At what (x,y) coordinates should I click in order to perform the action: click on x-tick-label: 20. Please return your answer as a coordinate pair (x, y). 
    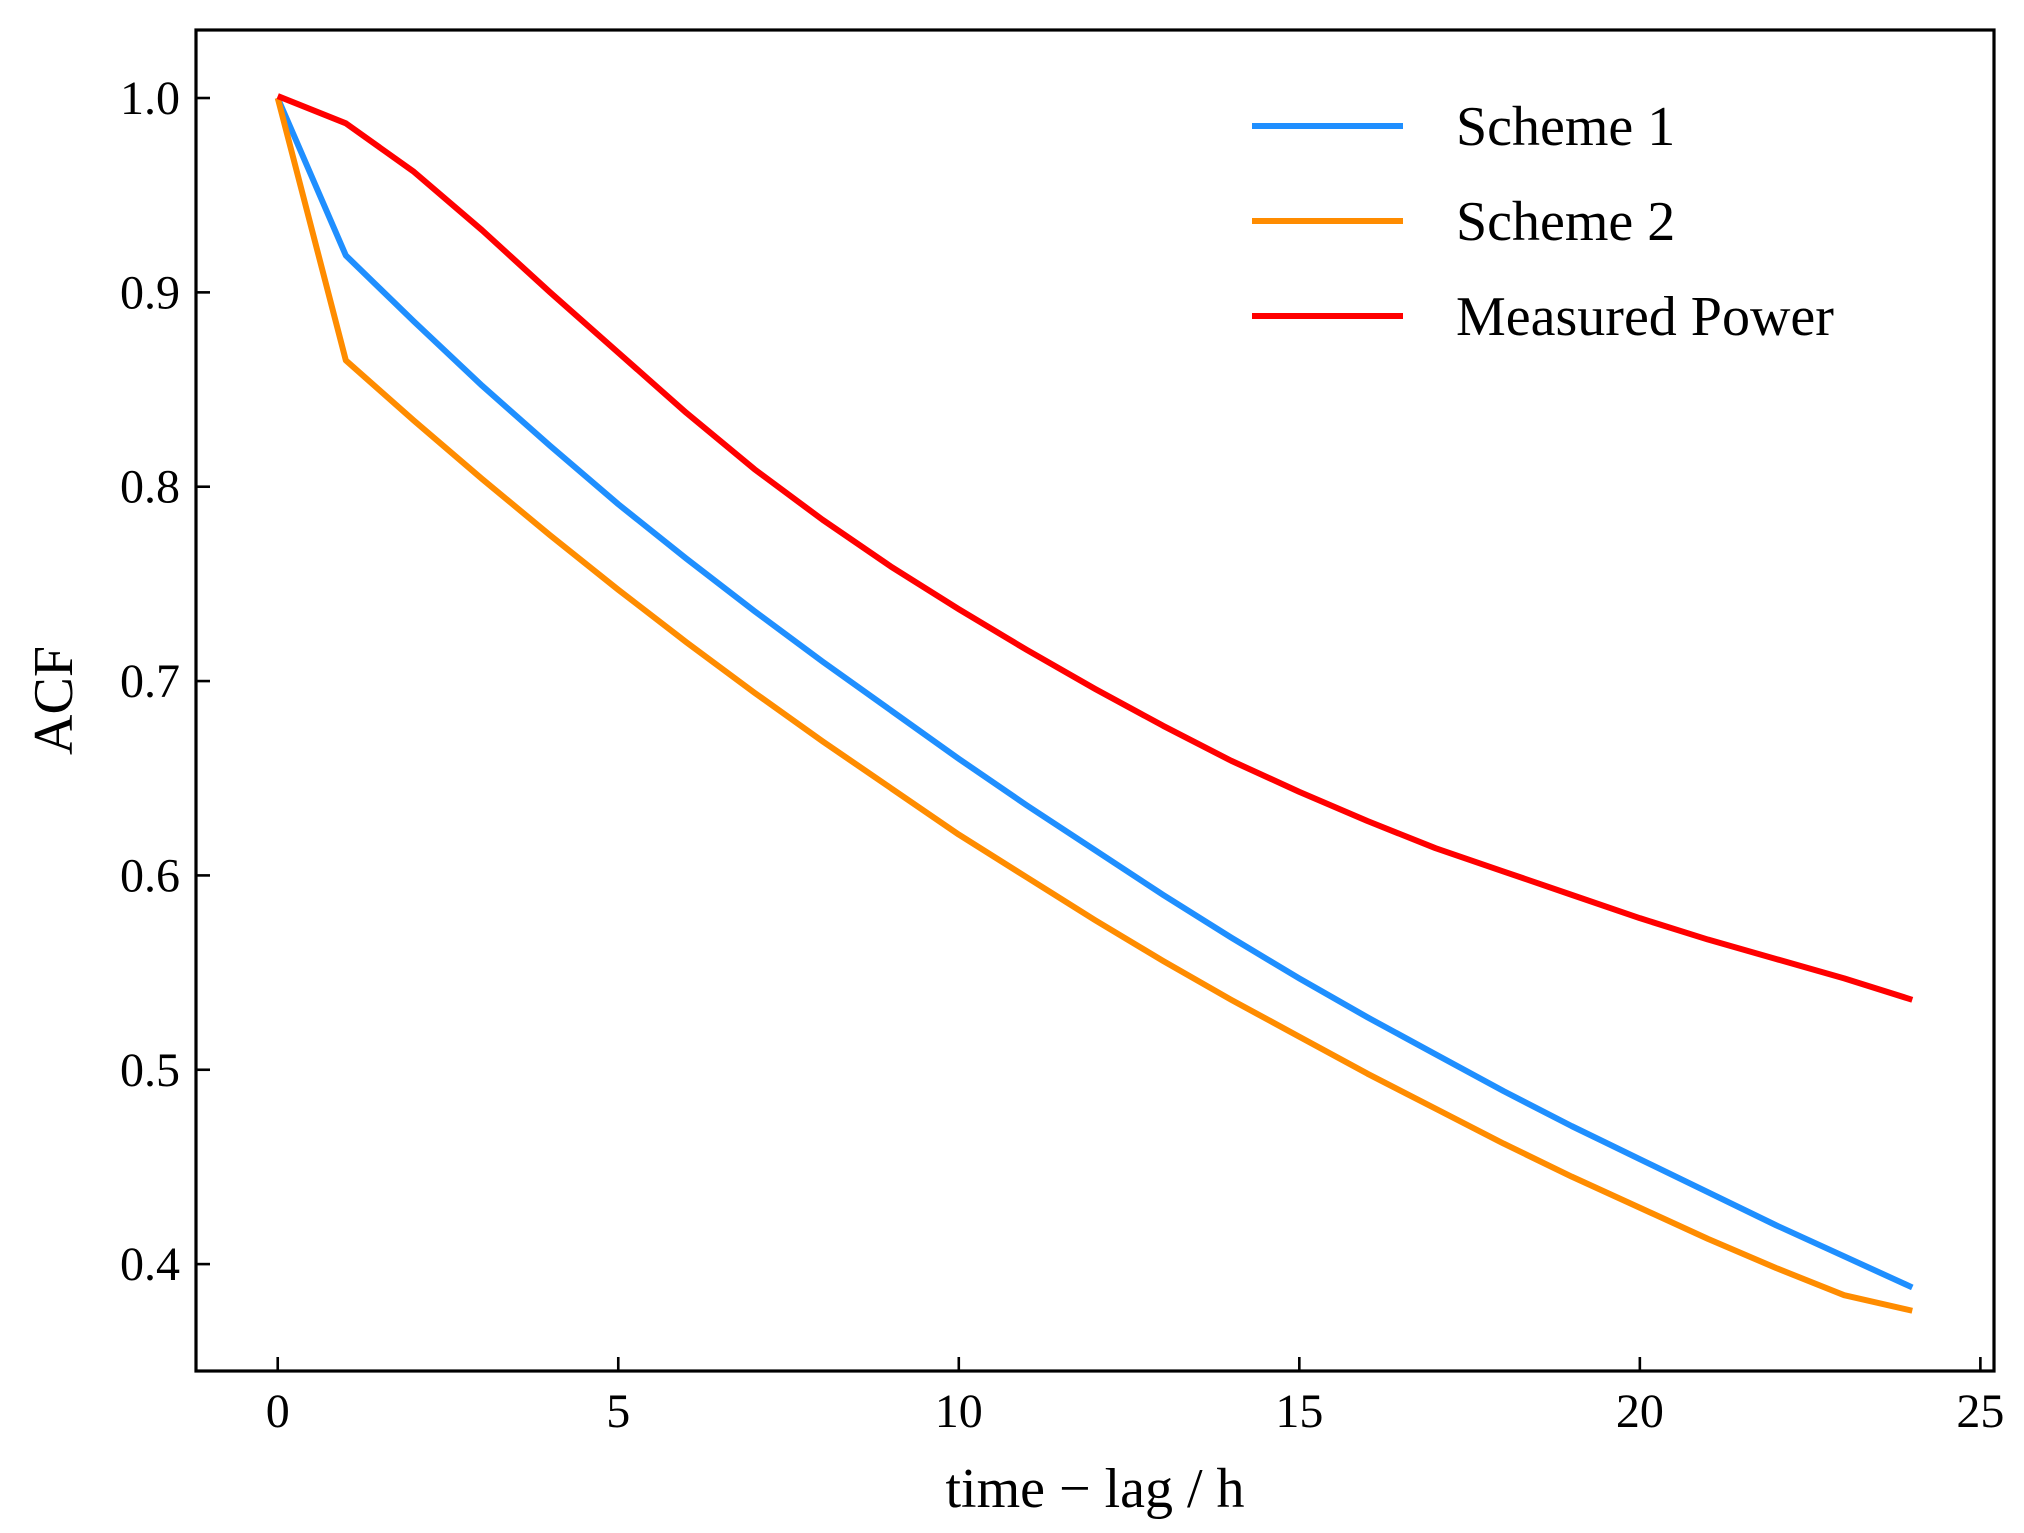
    Looking at the image, I should click on (1640, 1411).